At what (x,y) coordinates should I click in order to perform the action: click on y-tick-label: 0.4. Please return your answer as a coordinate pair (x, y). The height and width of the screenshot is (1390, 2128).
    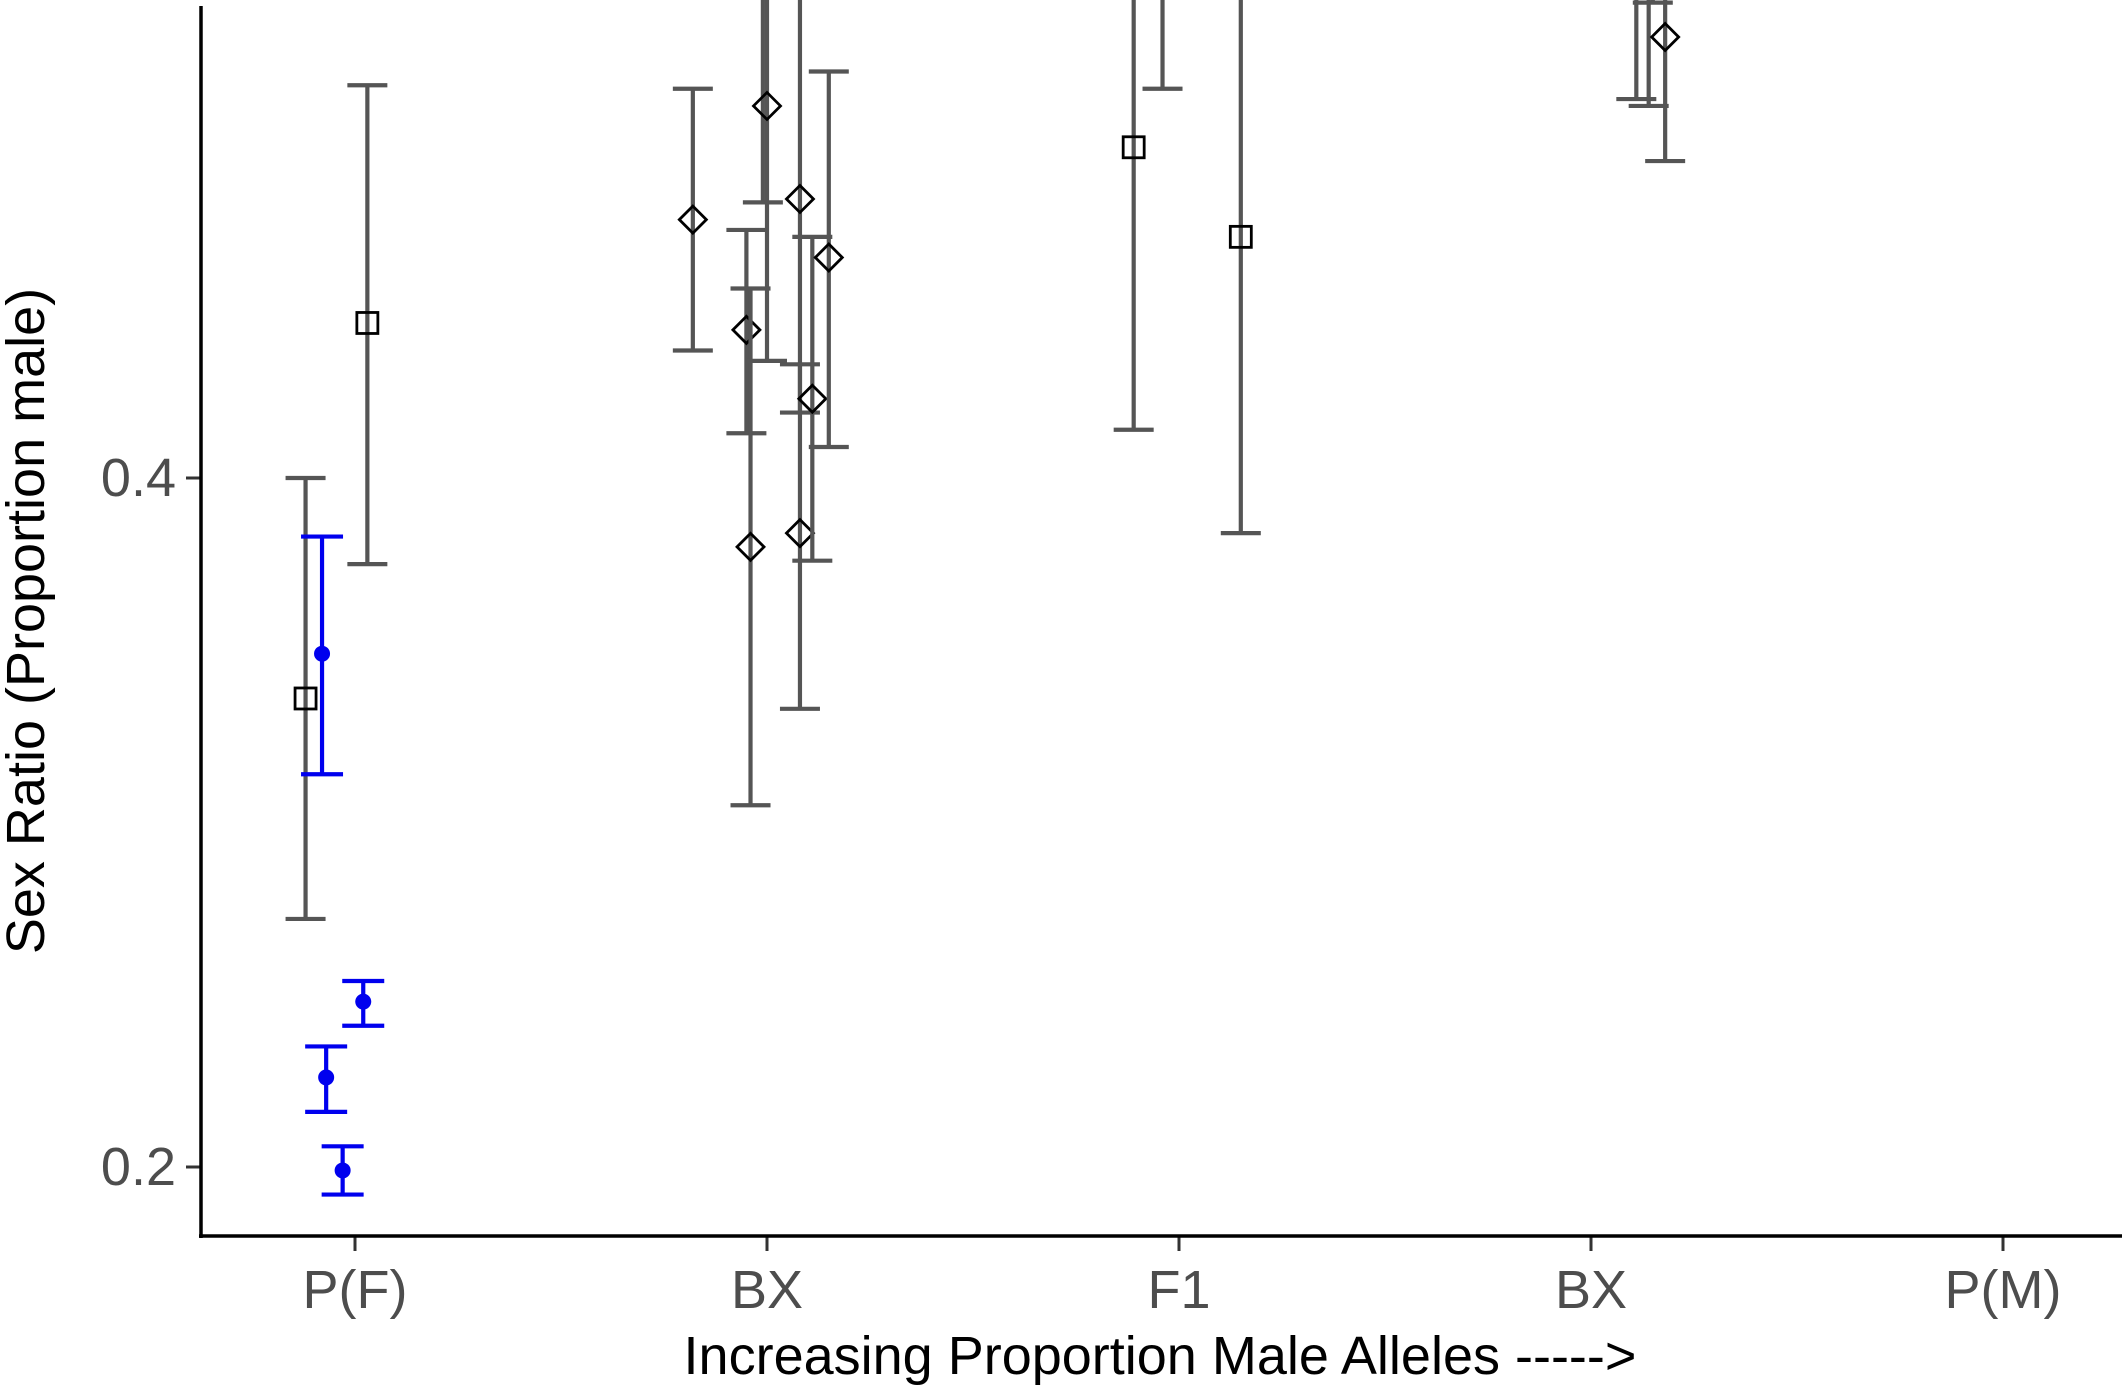
    Looking at the image, I should click on (138, 478).